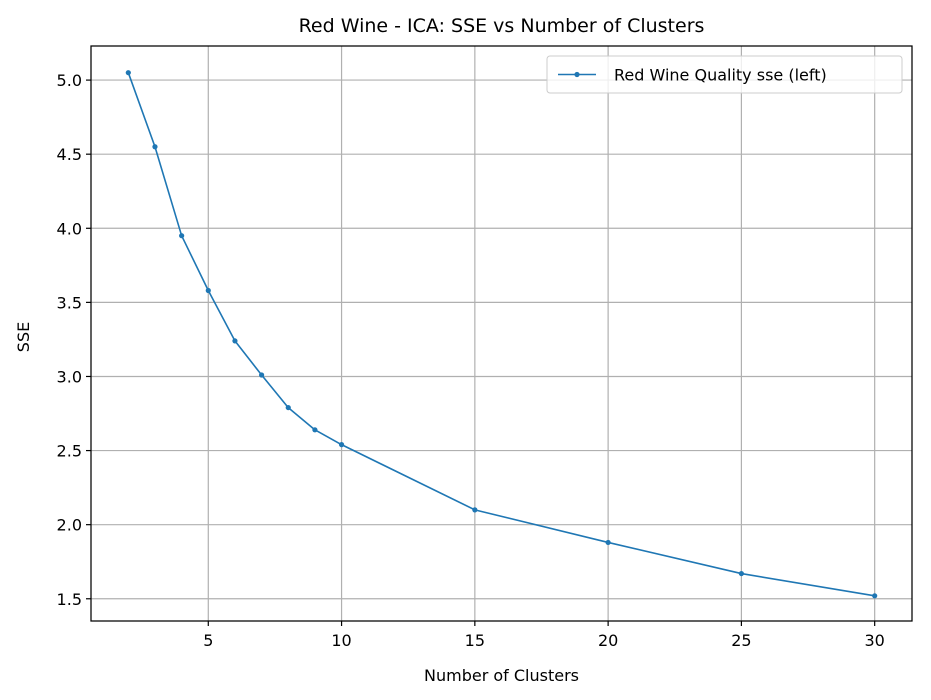  Describe the element at coordinates (69, 451) in the screenshot. I see `y-tick-label: 2.5` at that location.